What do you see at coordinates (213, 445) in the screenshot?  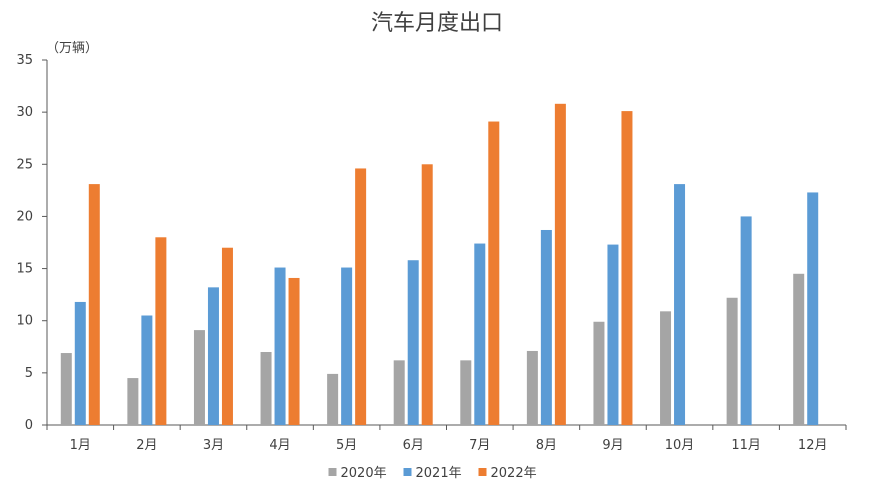 I see `x-tick-label: 3月` at bounding box center [213, 445].